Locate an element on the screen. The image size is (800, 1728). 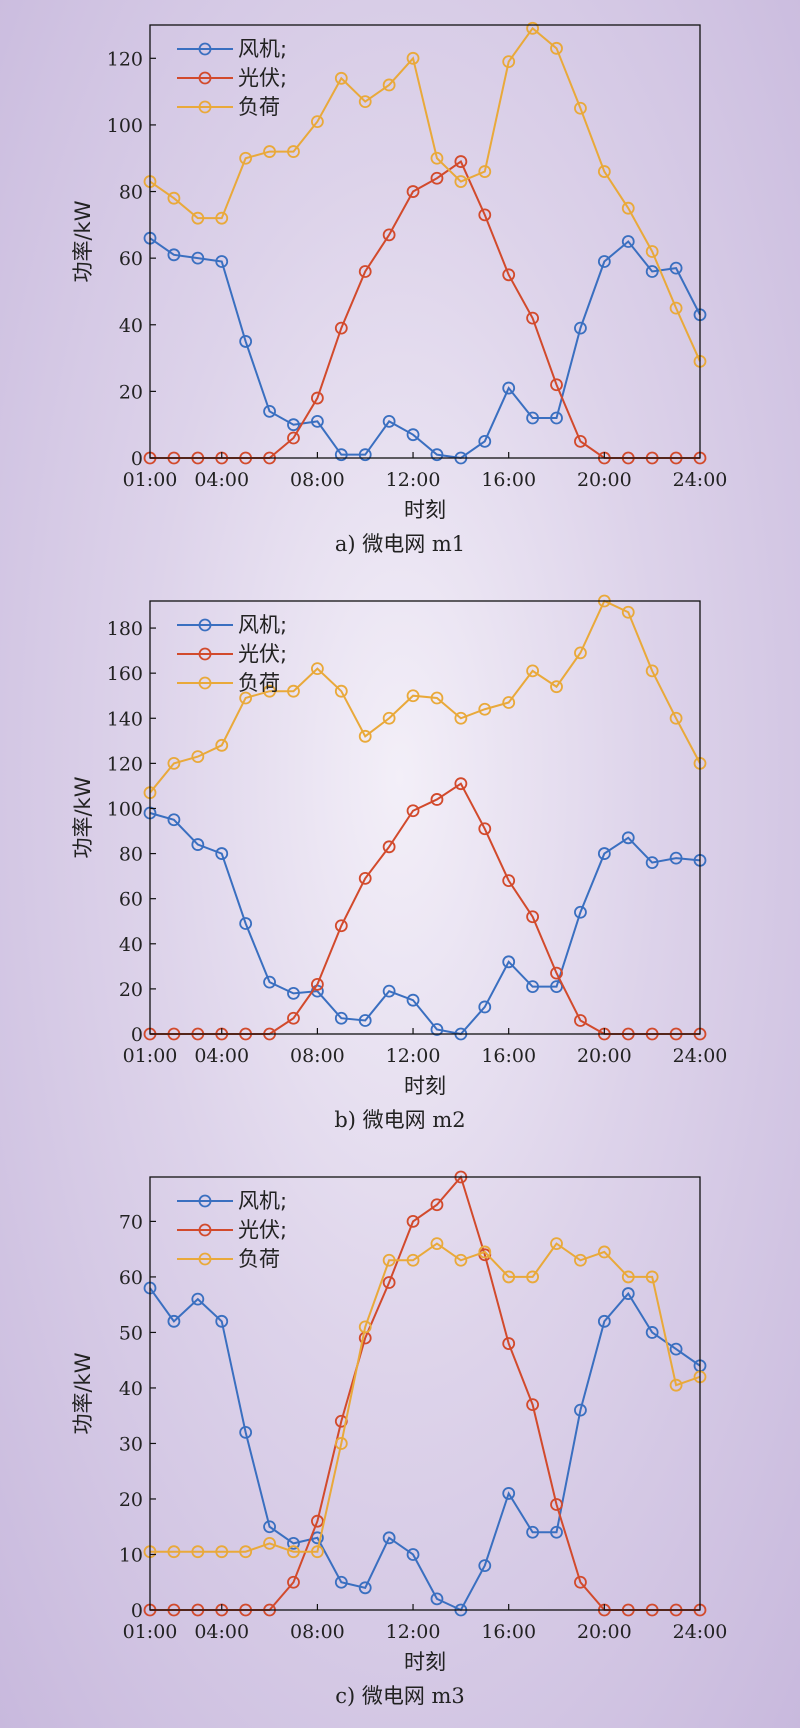
y-tick-label: 10 is located at coordinates (131, 1555).